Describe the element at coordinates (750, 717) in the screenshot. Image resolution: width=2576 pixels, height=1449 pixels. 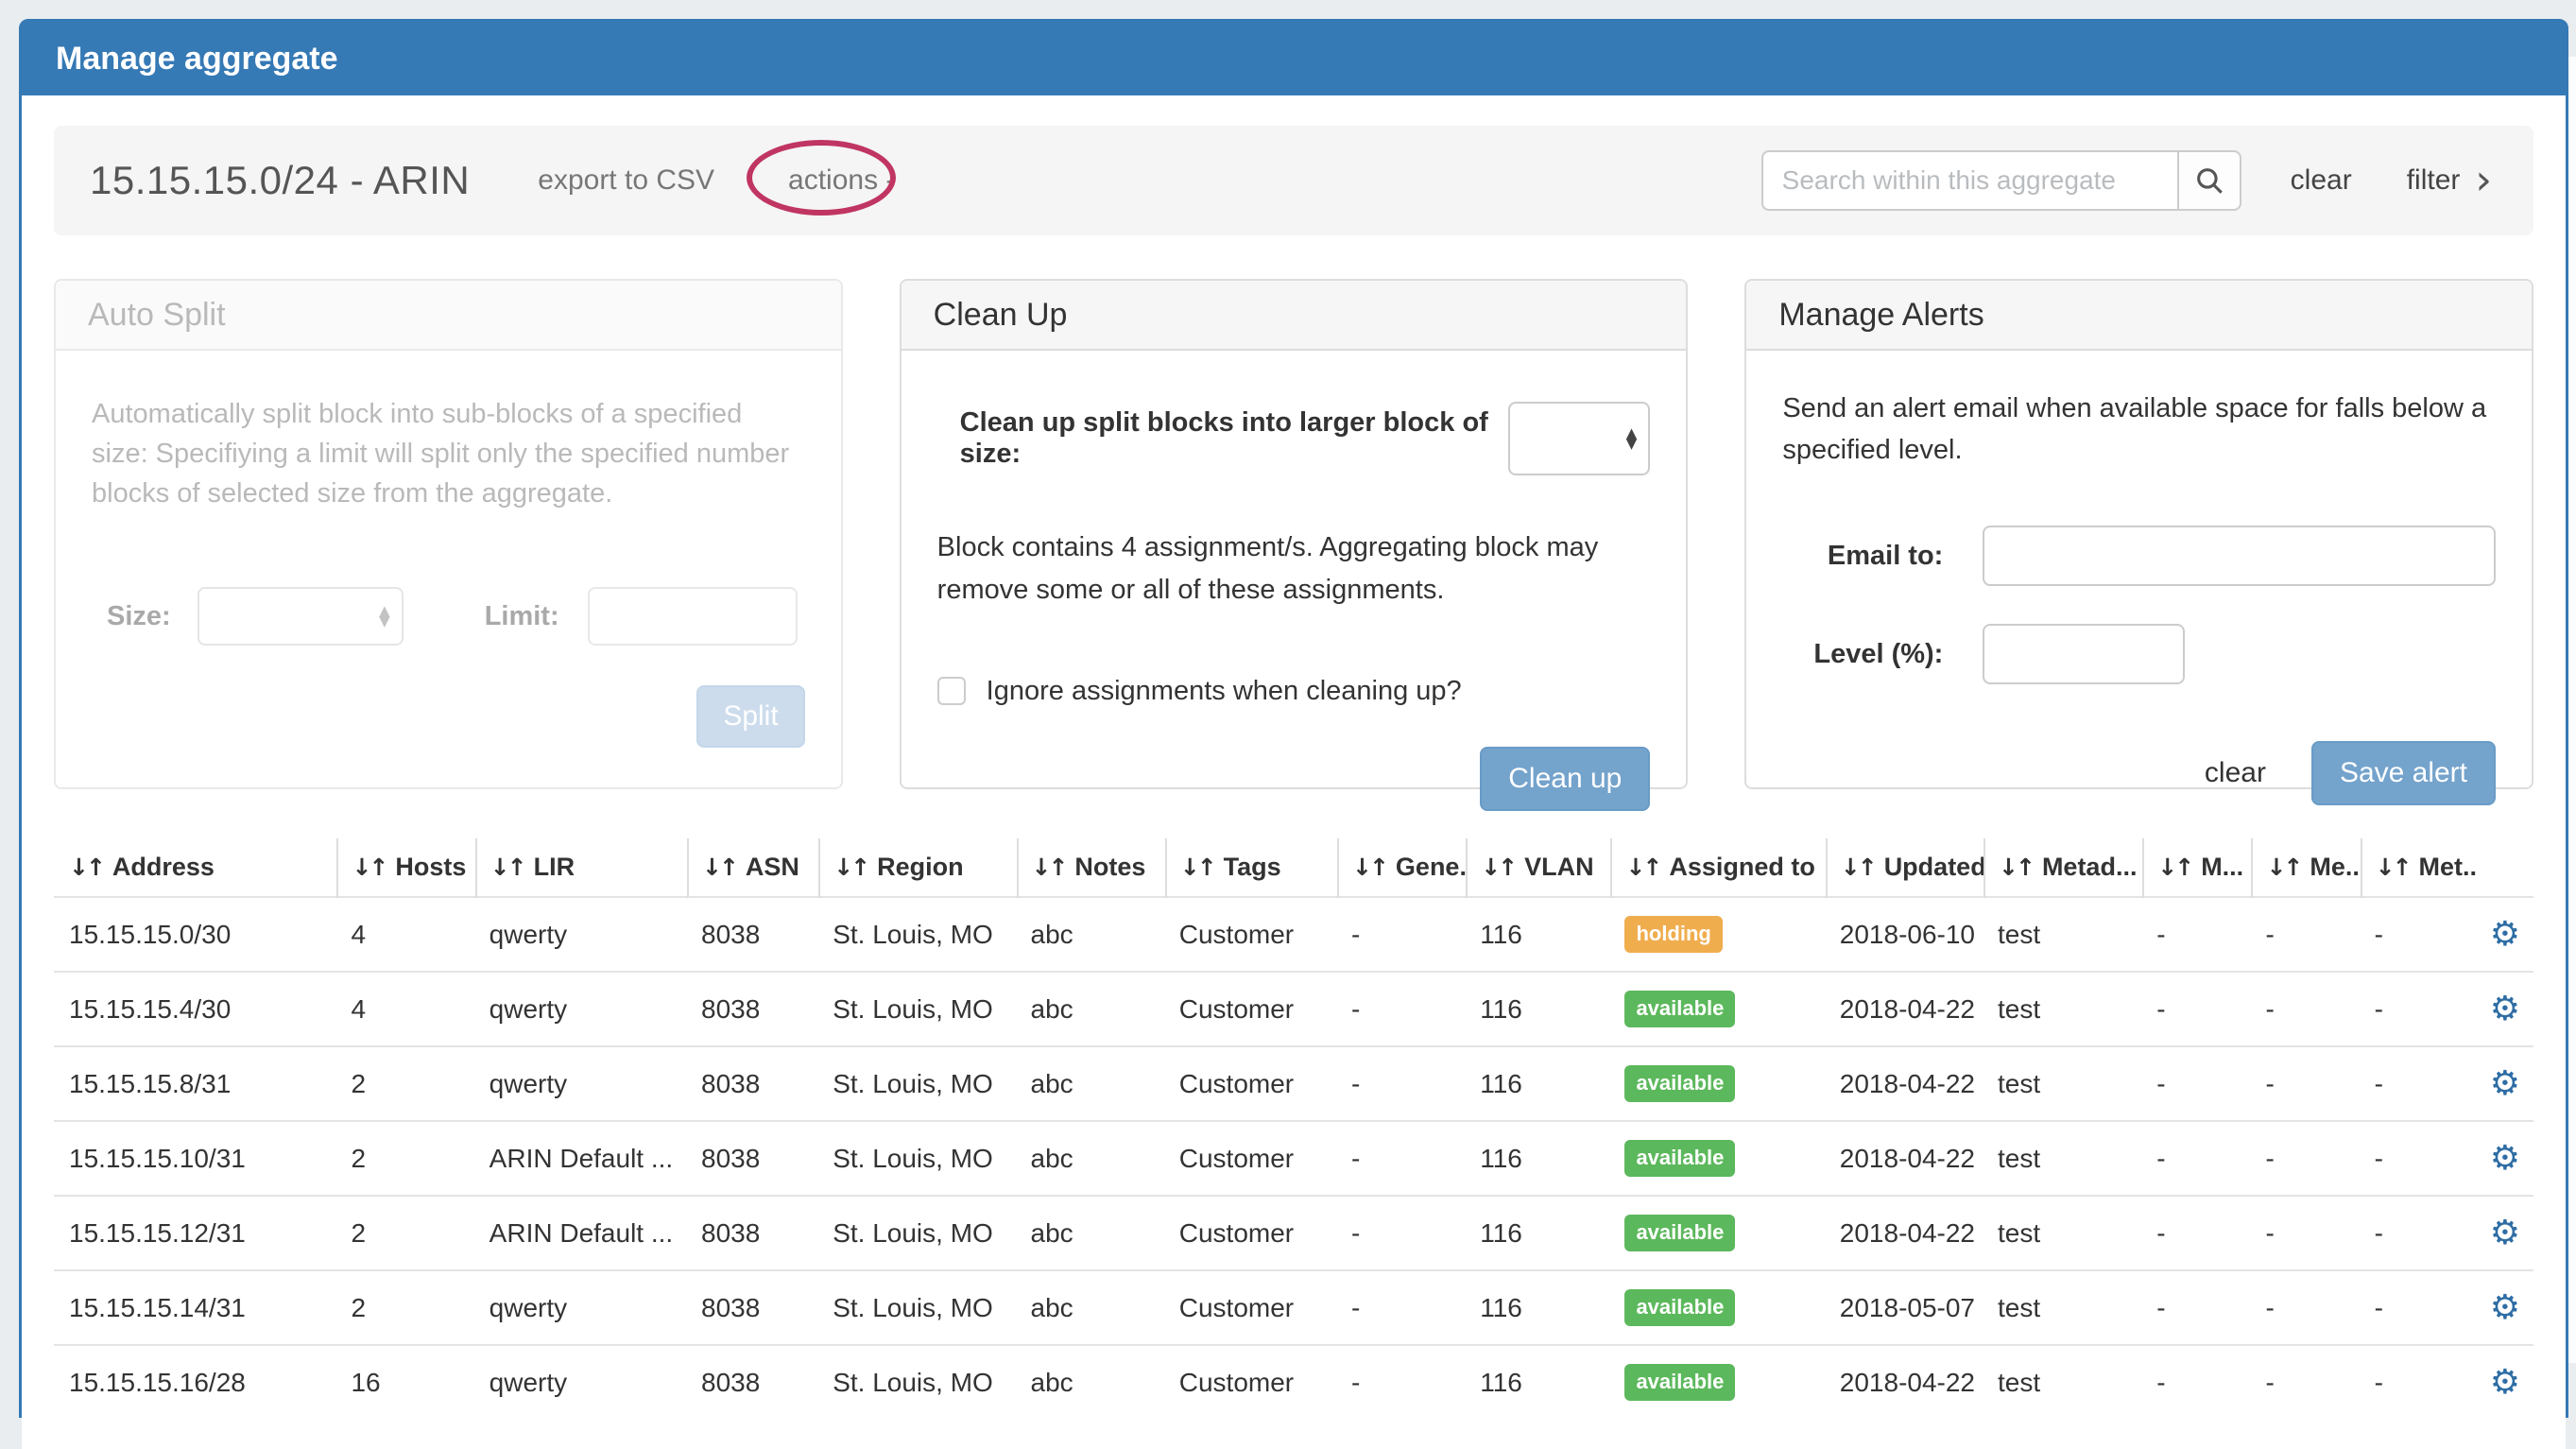
I see `split-button: Split` at that location.